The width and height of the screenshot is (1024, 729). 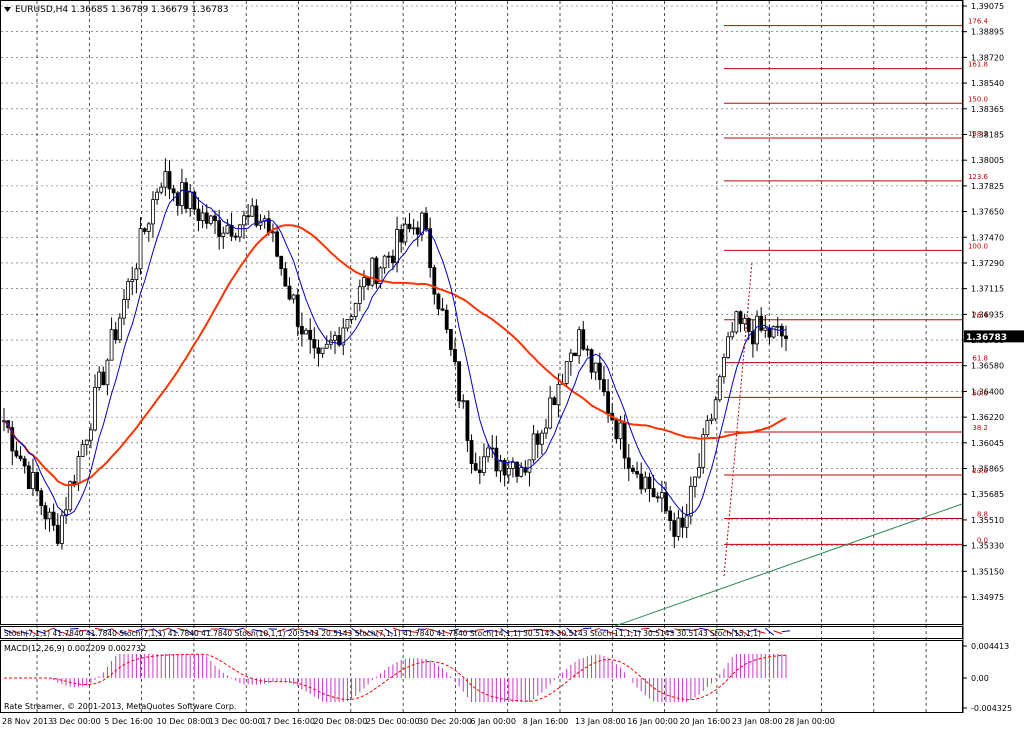 I want to click on stochastic-strip, so click(x=397, y=632).